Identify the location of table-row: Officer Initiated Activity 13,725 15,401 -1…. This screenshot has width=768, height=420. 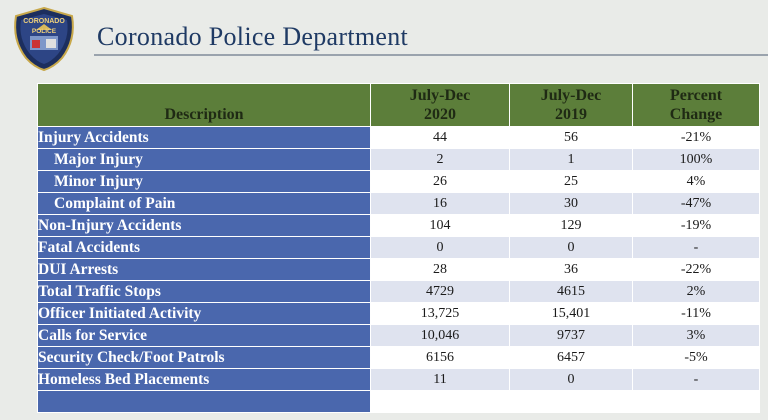
(398, 313).